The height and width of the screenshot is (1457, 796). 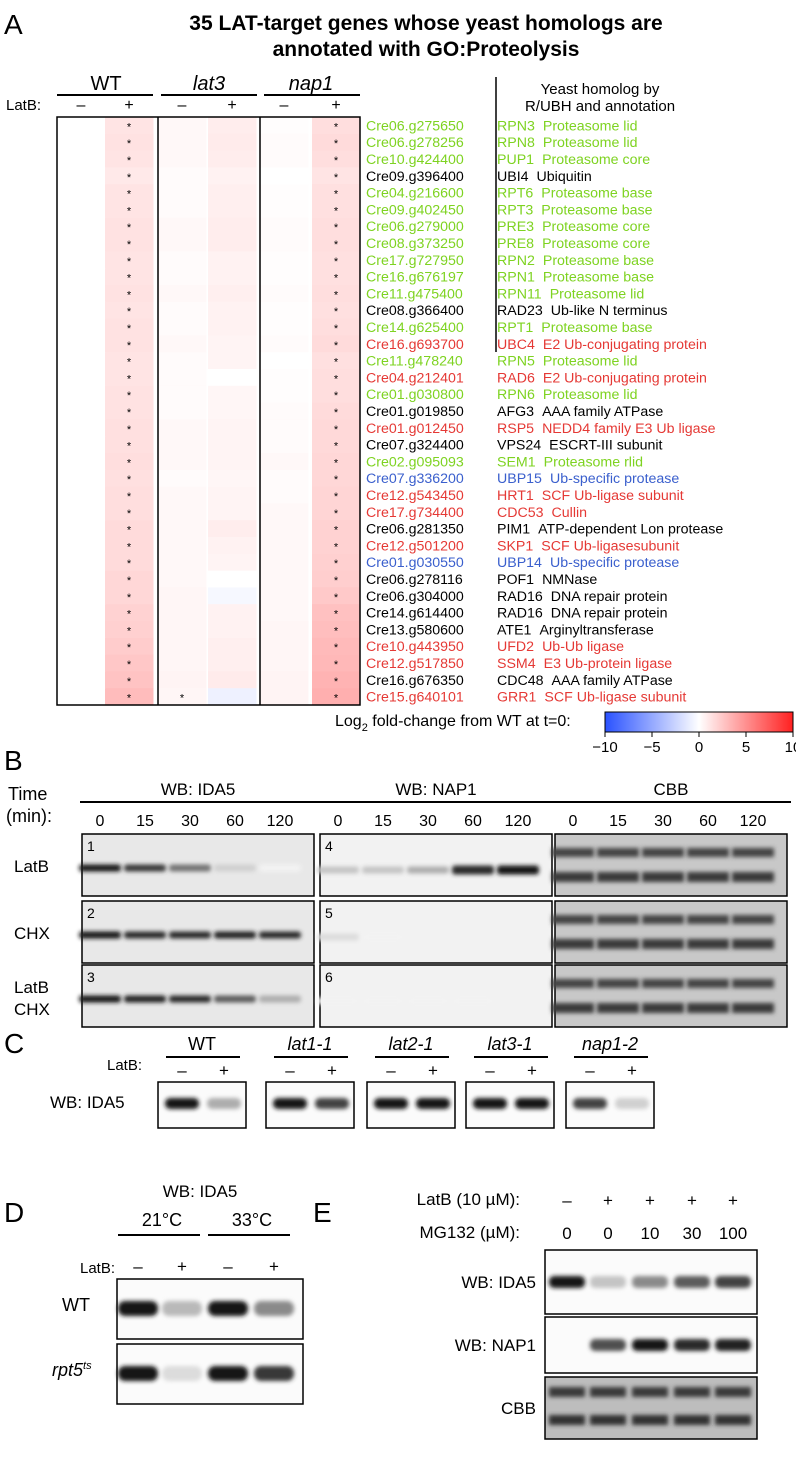 I want to click on blot-row-label-e: CBB, so click(x=518, y=1408).